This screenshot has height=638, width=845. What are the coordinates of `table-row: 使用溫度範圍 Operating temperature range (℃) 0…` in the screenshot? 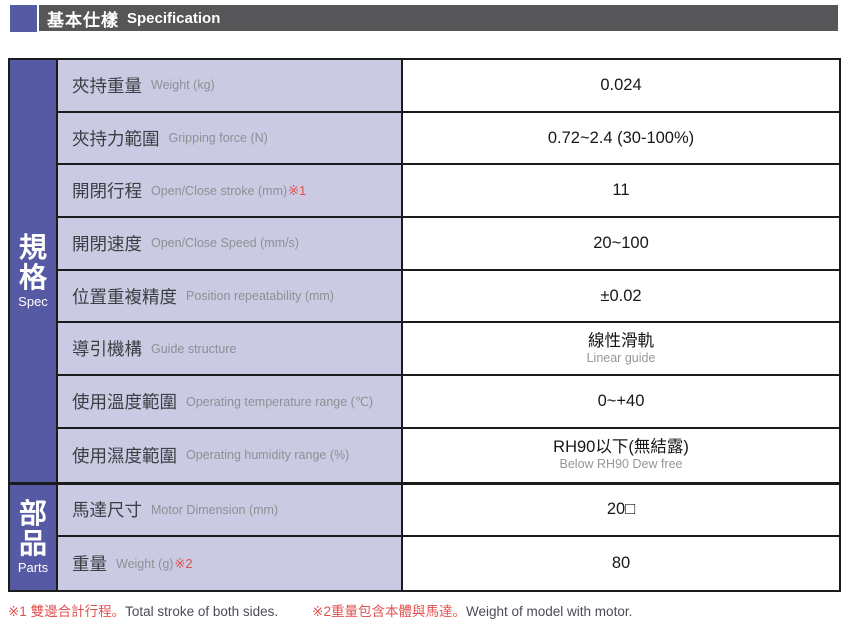 It's located at (448, 402).